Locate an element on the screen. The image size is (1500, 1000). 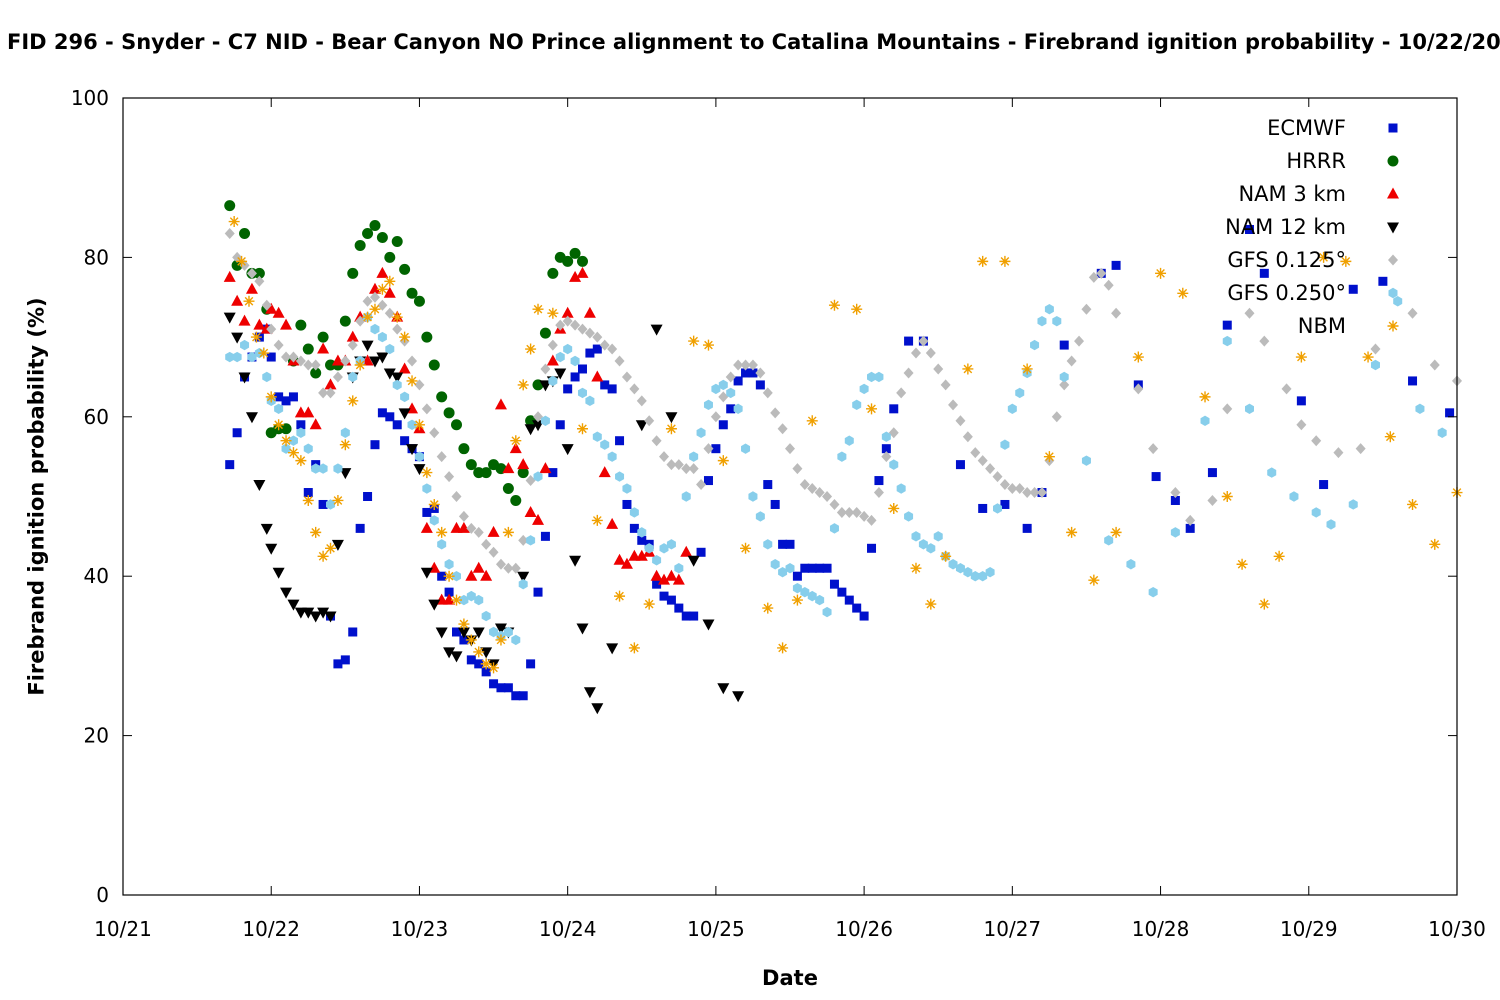
x-tick-label: 10/28 is located at coordinates (1161, 929).